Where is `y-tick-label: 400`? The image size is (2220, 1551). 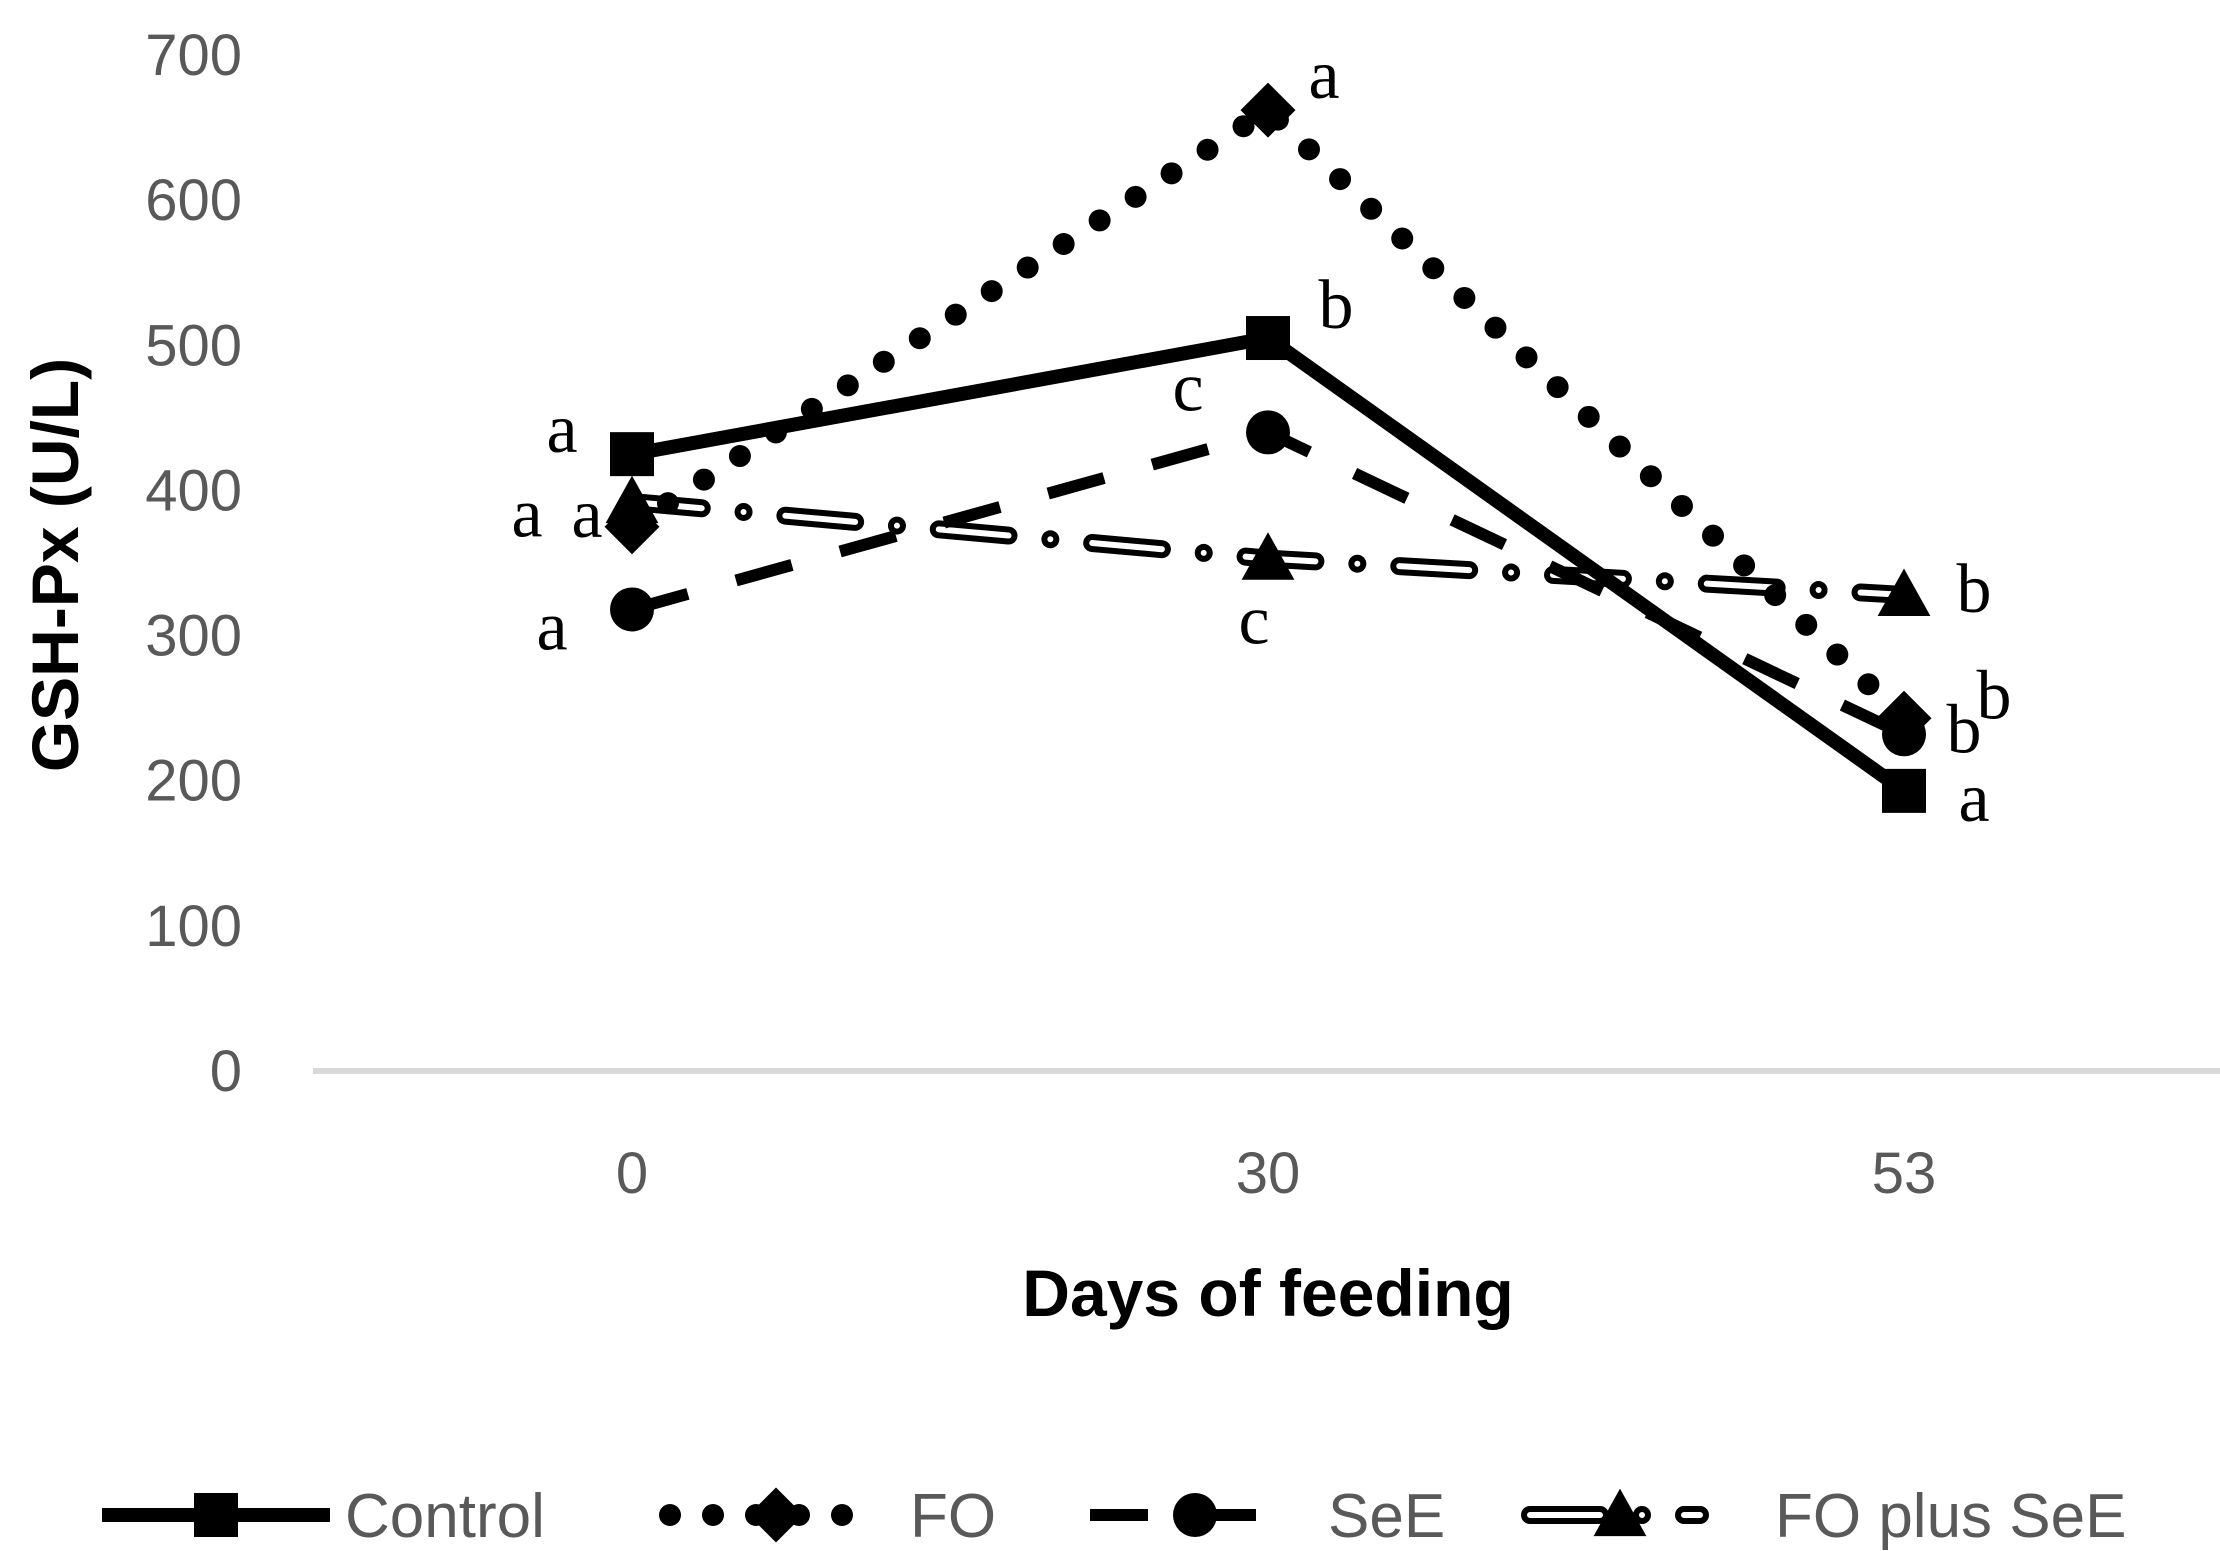 y-tick-label: 400 is located at coordinates (193, 490).